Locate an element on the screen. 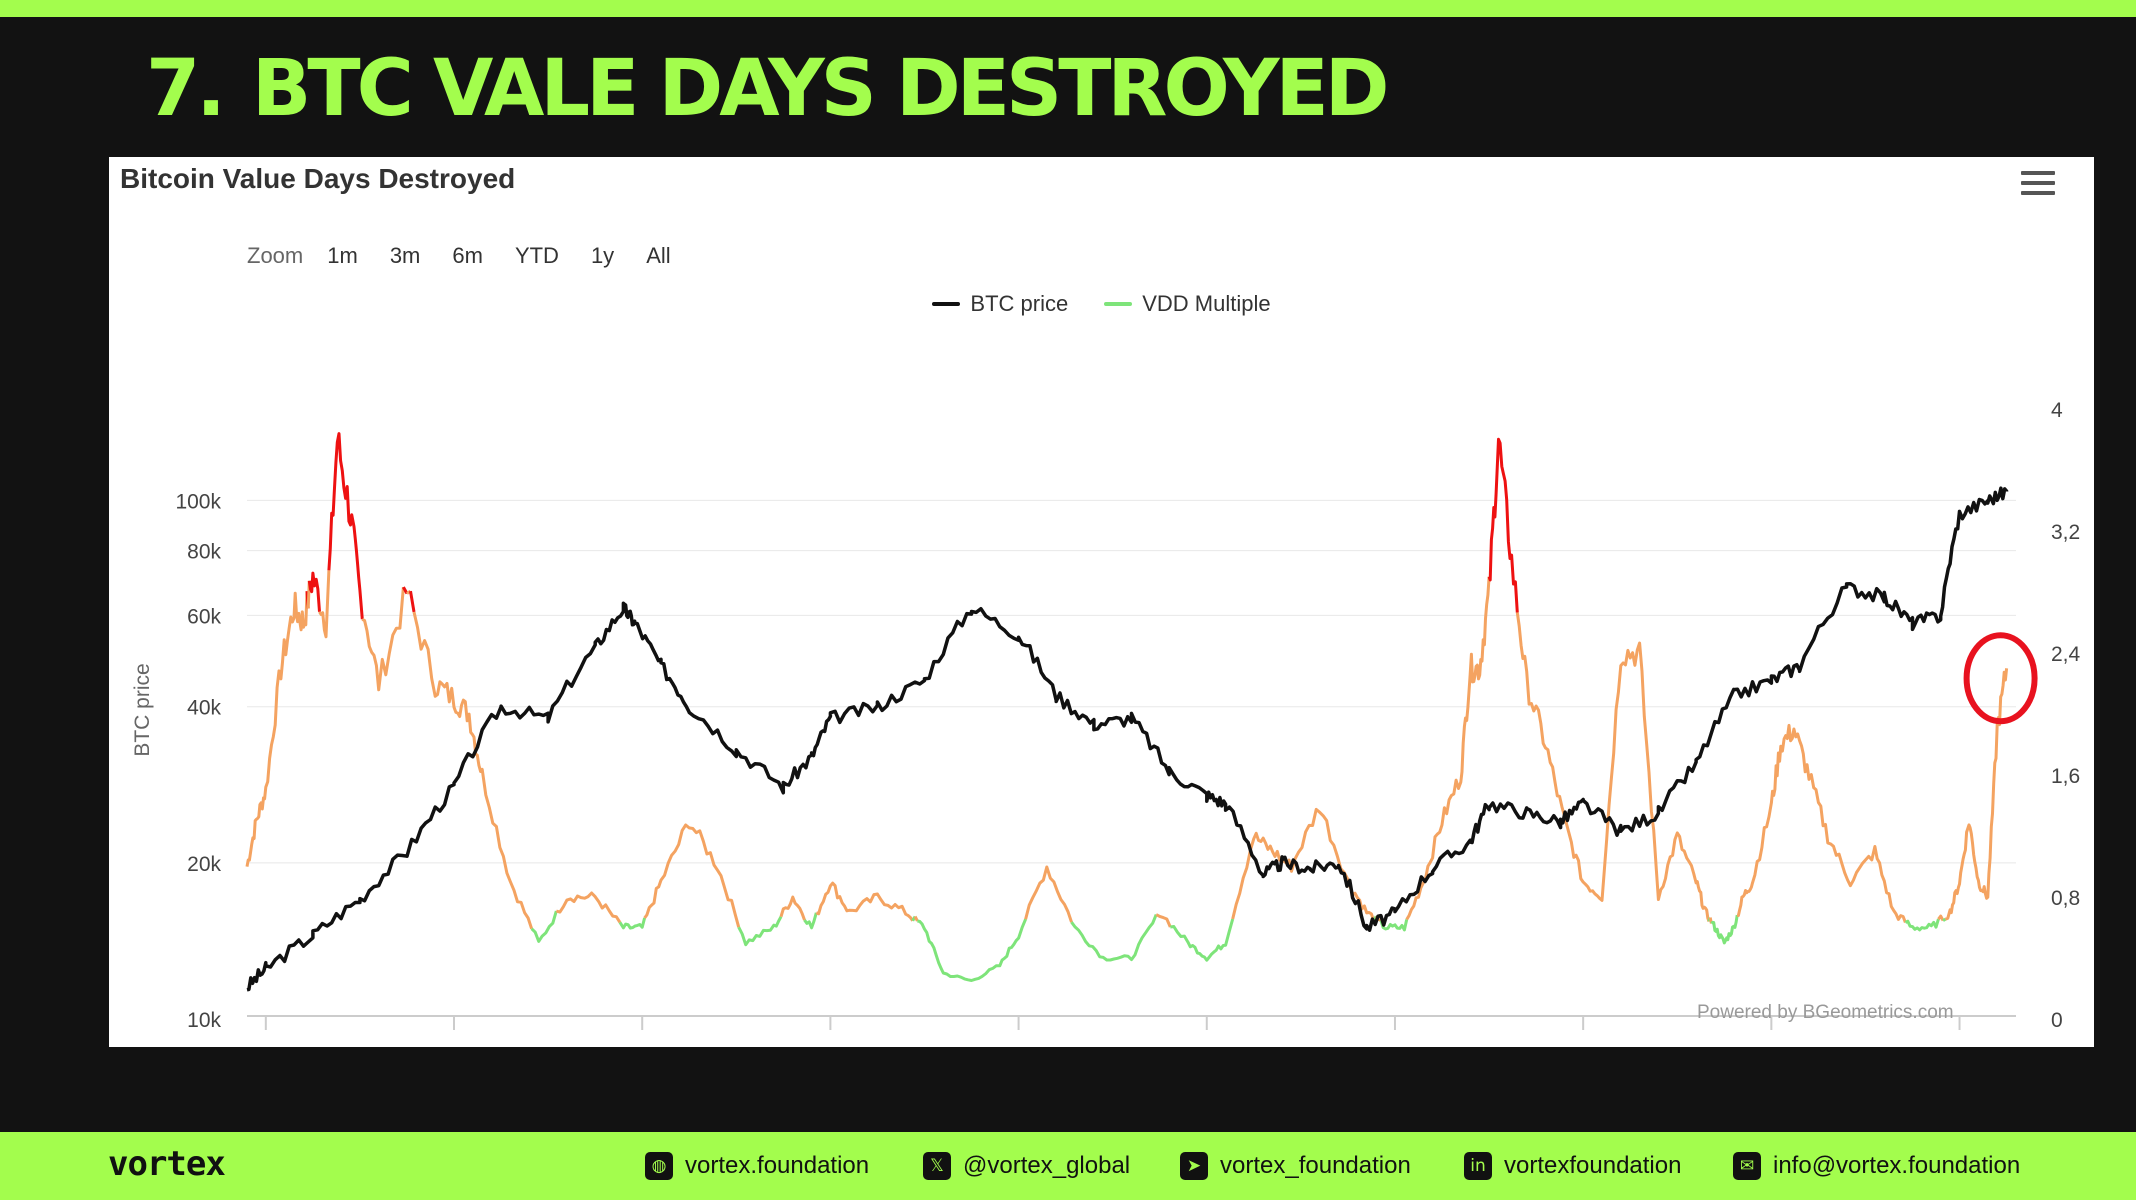  zoom-all-button: All is located at coordinates (658, 255).